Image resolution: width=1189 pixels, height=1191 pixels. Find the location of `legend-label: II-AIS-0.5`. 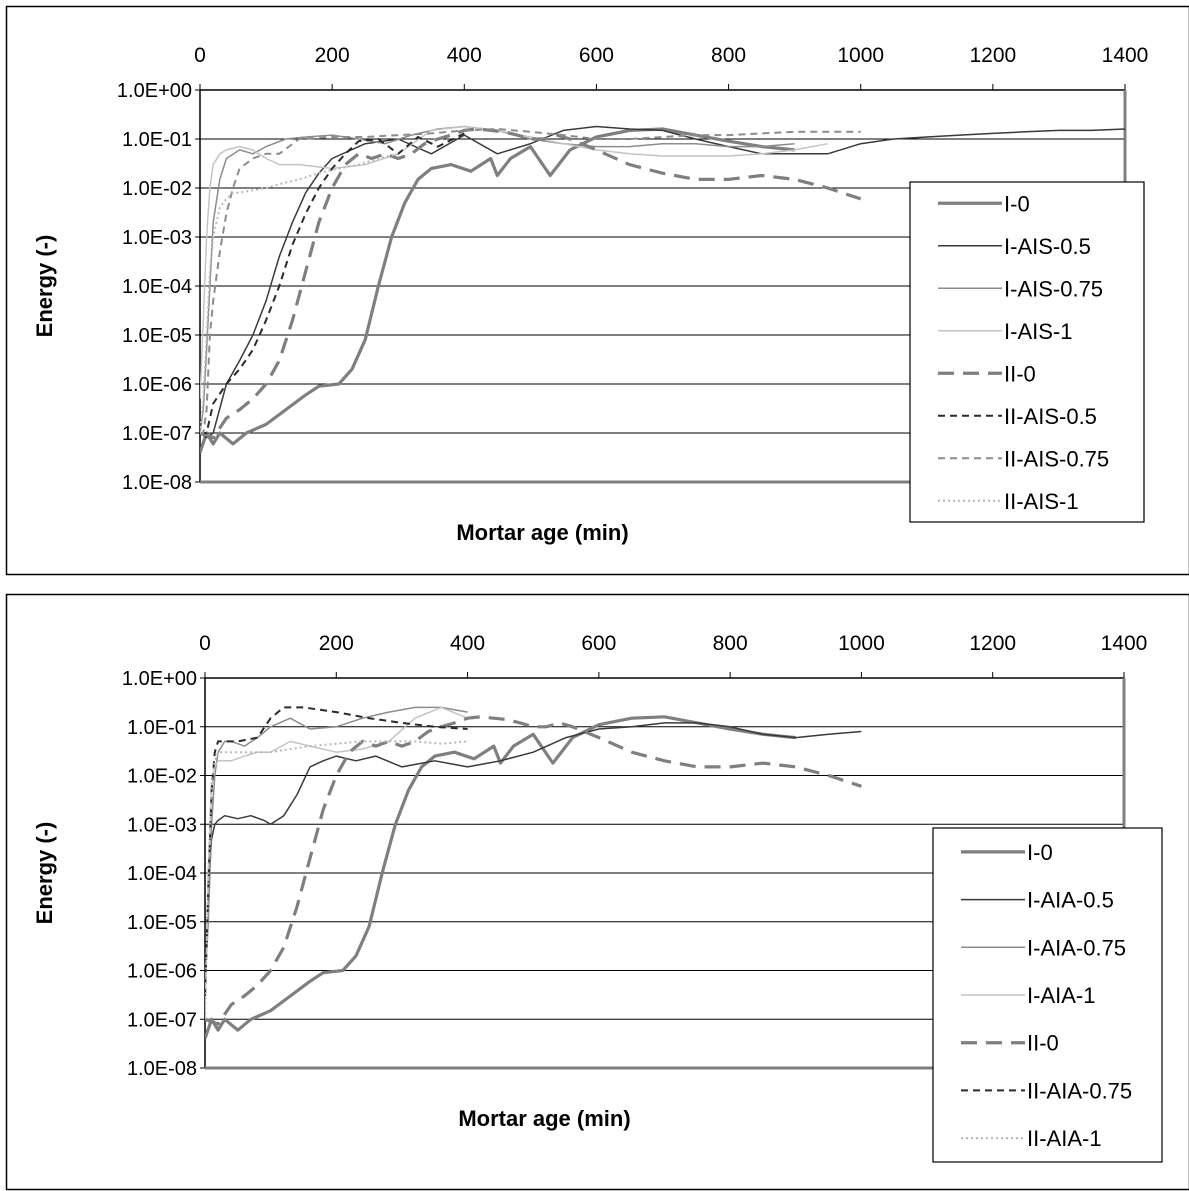

legend-label: II-AIS-0.5 is located at coordinates (1050, 416).